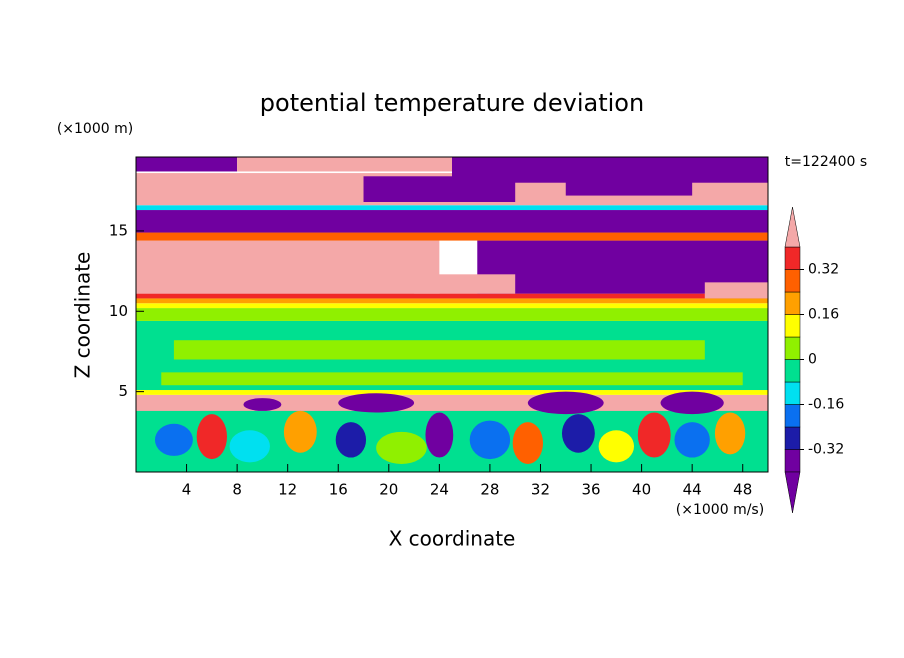  I want to click on colorbar-tick-label: 0, so click(812, 360).